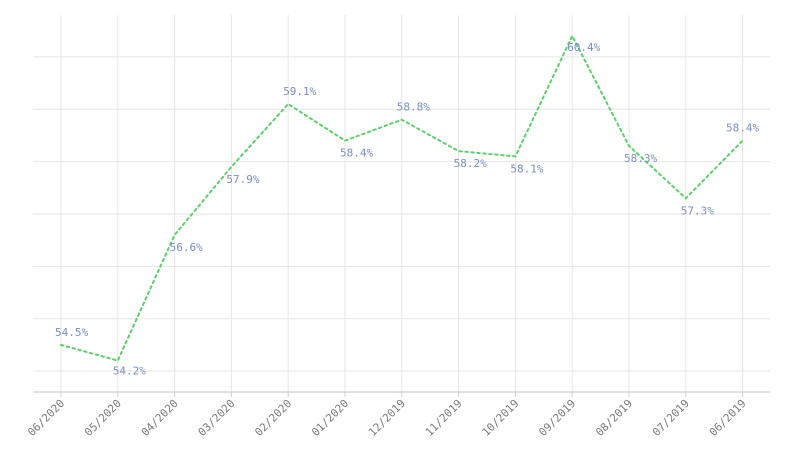  I want to click on x-tick-label: 04/2020, so click(160, 418).